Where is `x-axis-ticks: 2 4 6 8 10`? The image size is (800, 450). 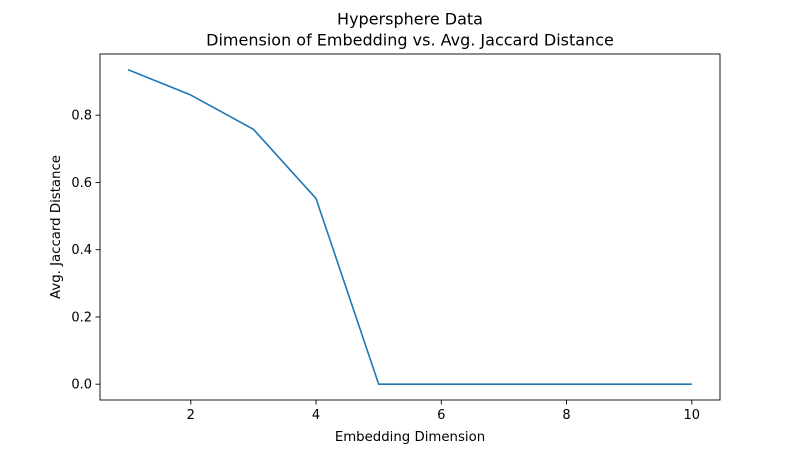 x-axis-ticks: 2 4 6 8 10 is located at coordinates (443, 411).